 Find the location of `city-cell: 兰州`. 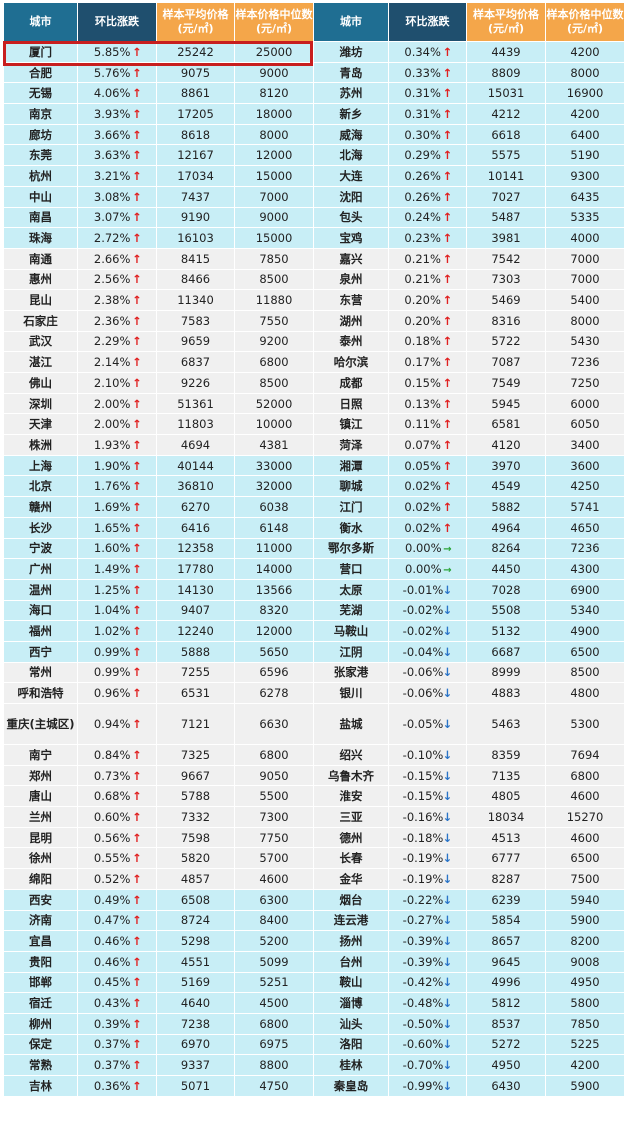

city-cell: 兰州 is located at coordinates (40, 817).